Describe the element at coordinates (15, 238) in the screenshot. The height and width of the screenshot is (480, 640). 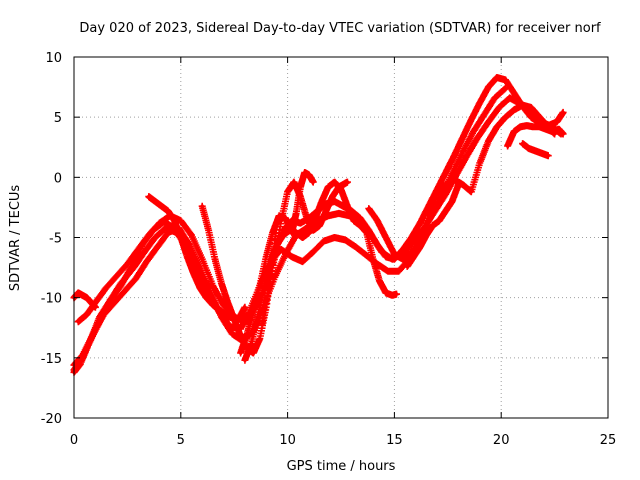
I see `y-axis-label: SDTVAR / TECUs` at that location.